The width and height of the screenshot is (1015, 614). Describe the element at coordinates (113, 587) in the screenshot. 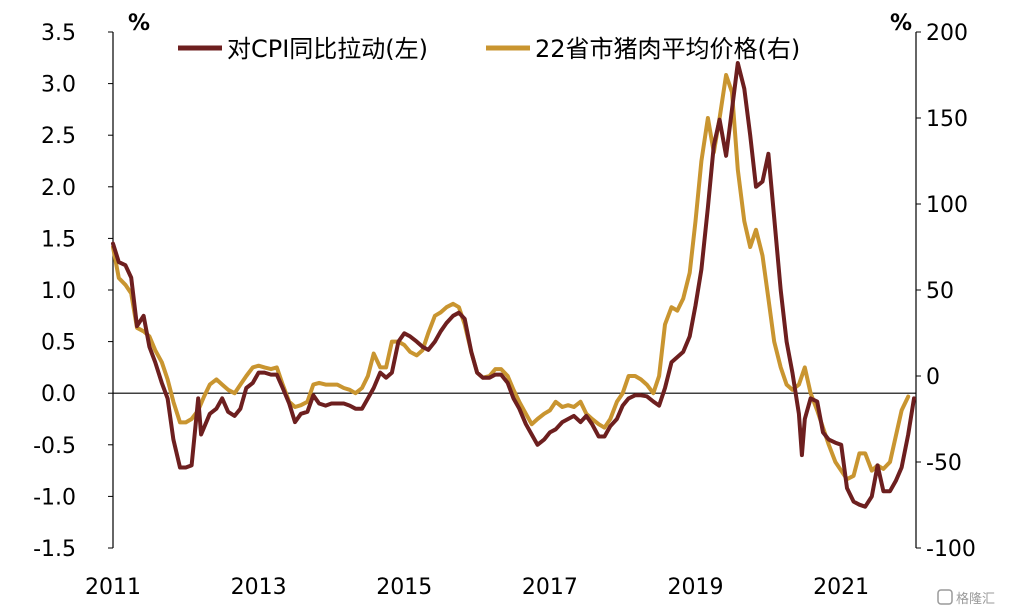

I see `x-axis-tick-label: 2011` at that location.